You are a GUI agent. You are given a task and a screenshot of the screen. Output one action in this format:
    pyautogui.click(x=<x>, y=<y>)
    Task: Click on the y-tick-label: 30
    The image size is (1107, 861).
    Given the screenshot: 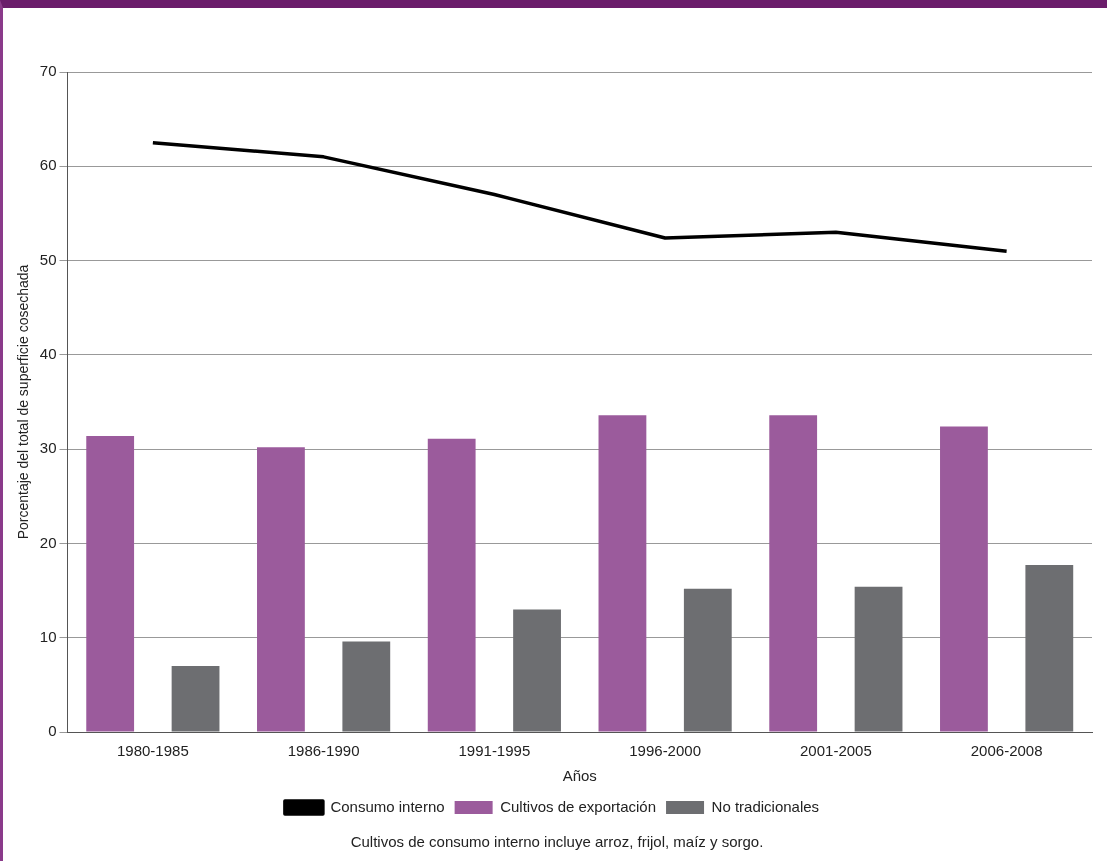 What is the action you would take?
    pyautogui.click(x=48, y=448)
    